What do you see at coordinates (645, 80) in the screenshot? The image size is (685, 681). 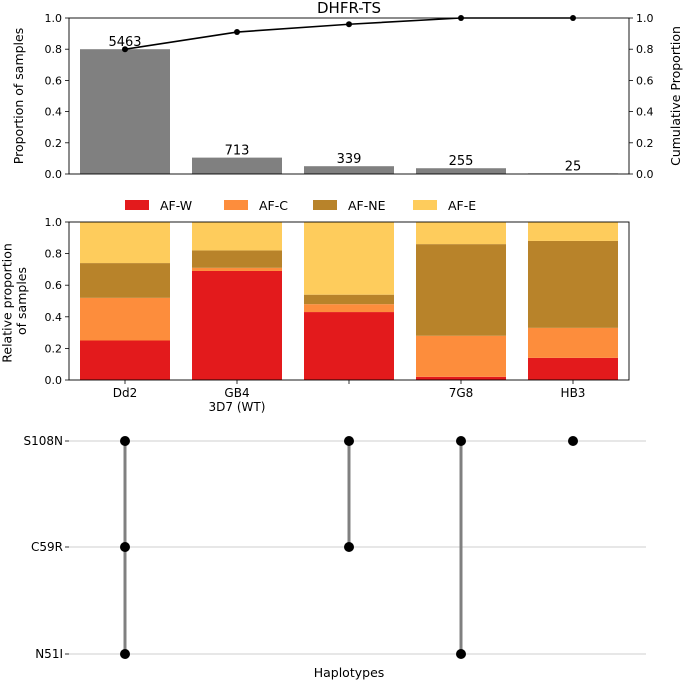 I see `right-tick-label: 0.6` at bounding box center [645, 80].